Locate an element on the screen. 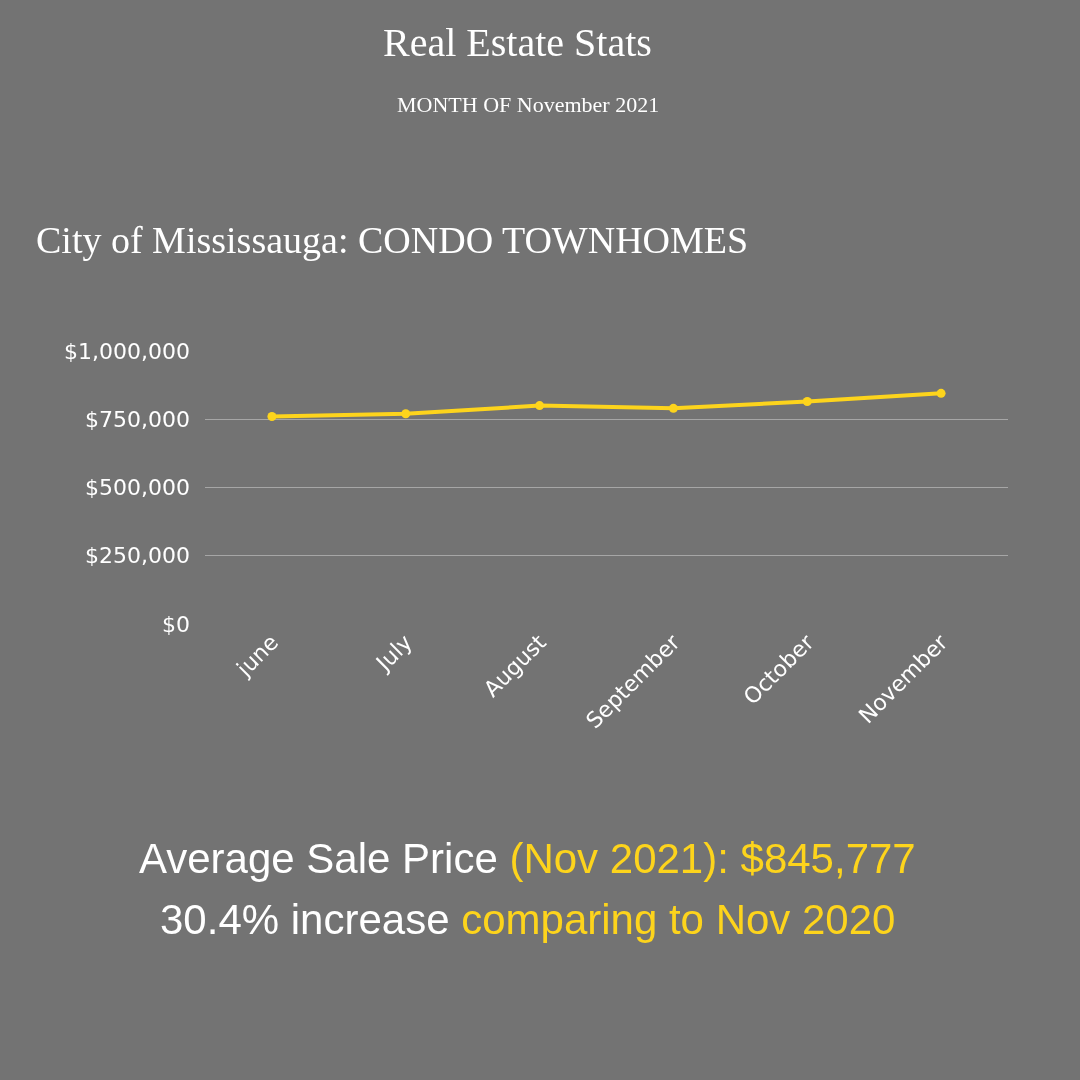  text: City of Mississauga: CONDO TOWNHOMES is located at coordinates (392, 240).